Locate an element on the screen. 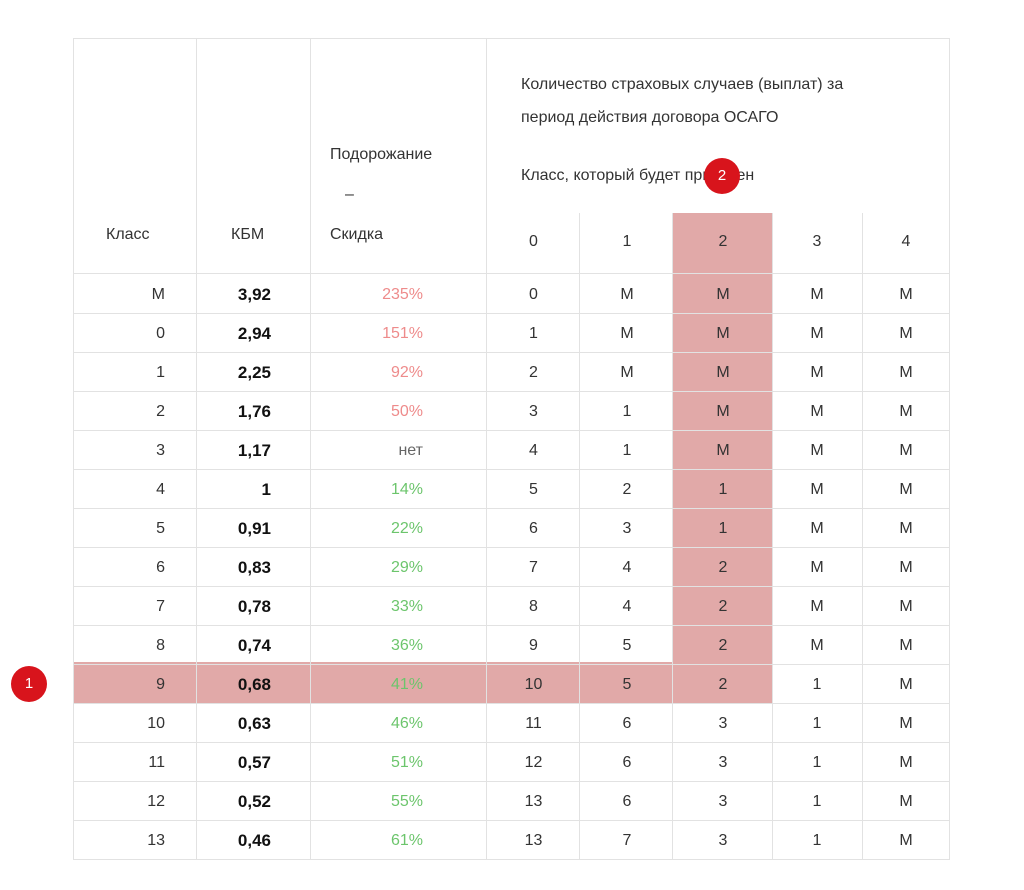 The image size is (1024, 890). claims-count-4: 4 is located at coordinates (906, 241).